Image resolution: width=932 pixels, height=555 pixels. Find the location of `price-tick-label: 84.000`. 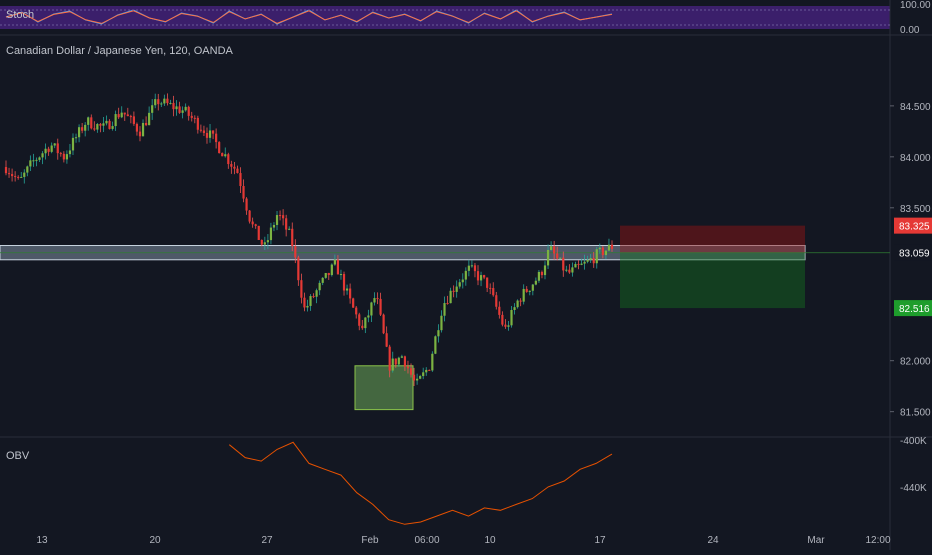

price-tick-label: 84.000 is located at coordinates (915, 158).